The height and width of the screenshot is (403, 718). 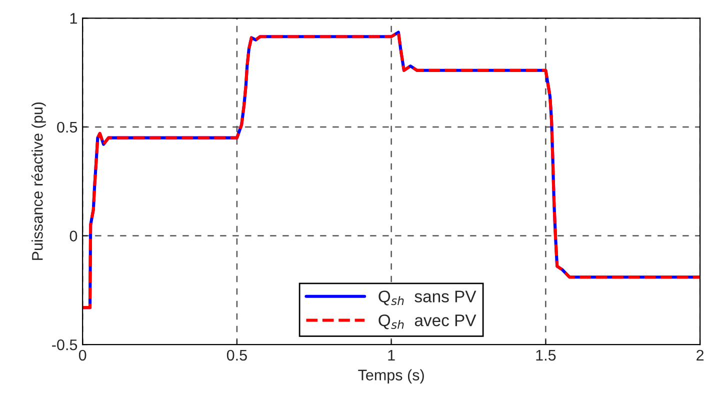 I want to click on x-tick-label: 1.5, so click(x=546, y=355).